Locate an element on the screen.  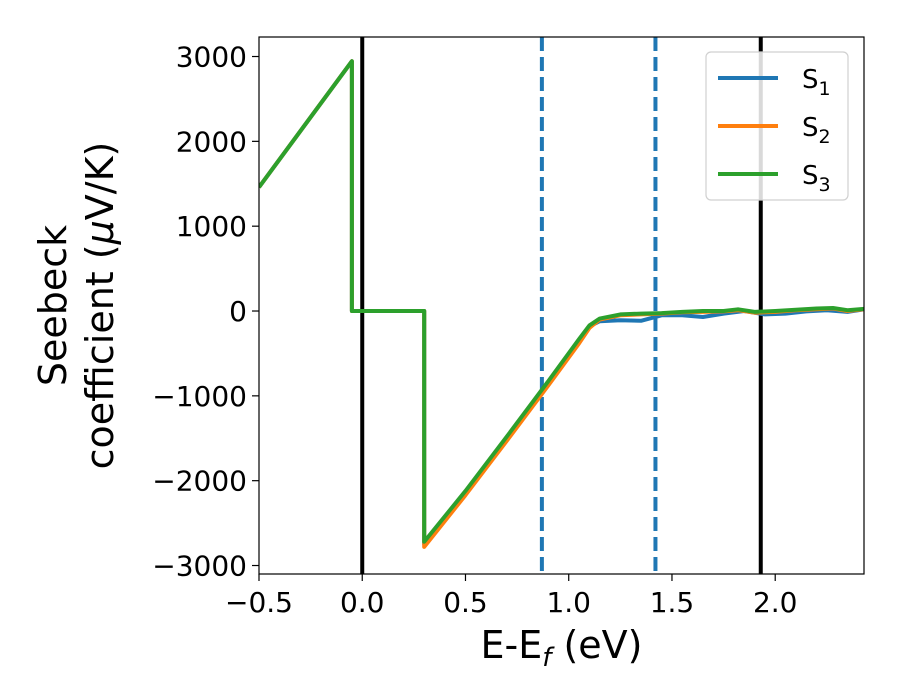
y-axis-label: Seebeck coefficient (μV/K) is located at coordinates (76, 306).